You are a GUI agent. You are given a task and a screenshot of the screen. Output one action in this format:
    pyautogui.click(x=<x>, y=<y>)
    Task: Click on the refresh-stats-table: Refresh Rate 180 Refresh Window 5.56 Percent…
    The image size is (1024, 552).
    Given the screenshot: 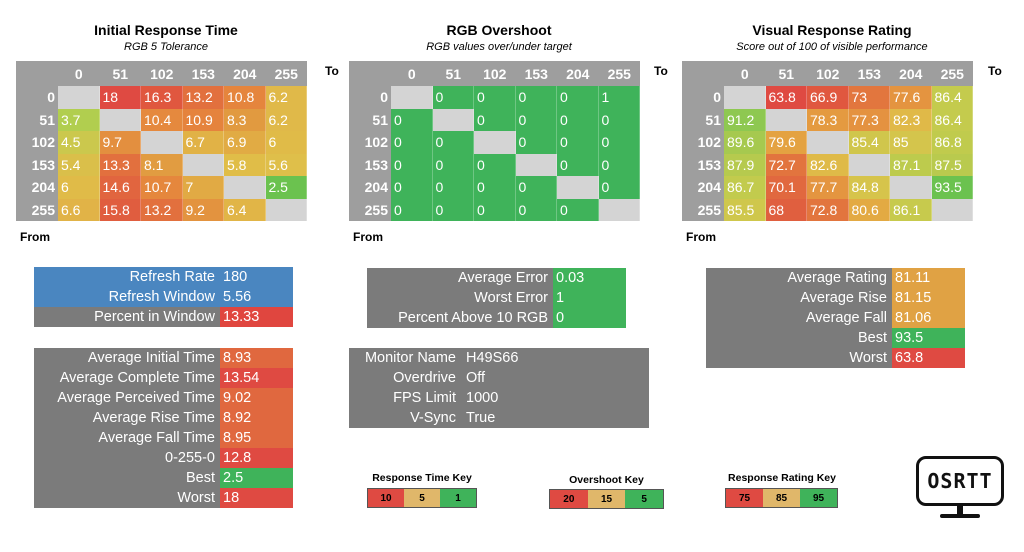 What is the action you would take?
    pyautogui.click(x=163, y=297)
    